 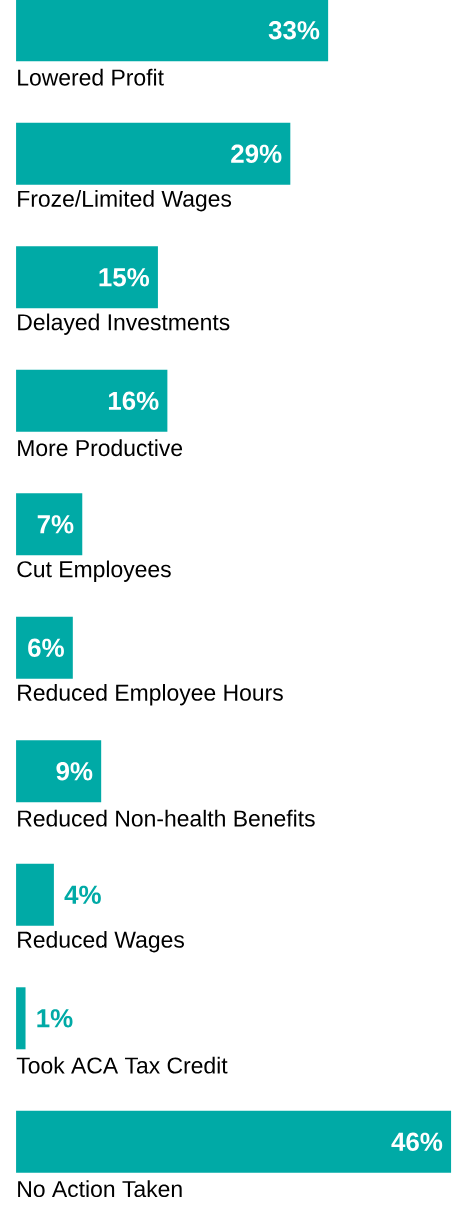 I want to click on data-label: 33%, so click(x=294, y=30).